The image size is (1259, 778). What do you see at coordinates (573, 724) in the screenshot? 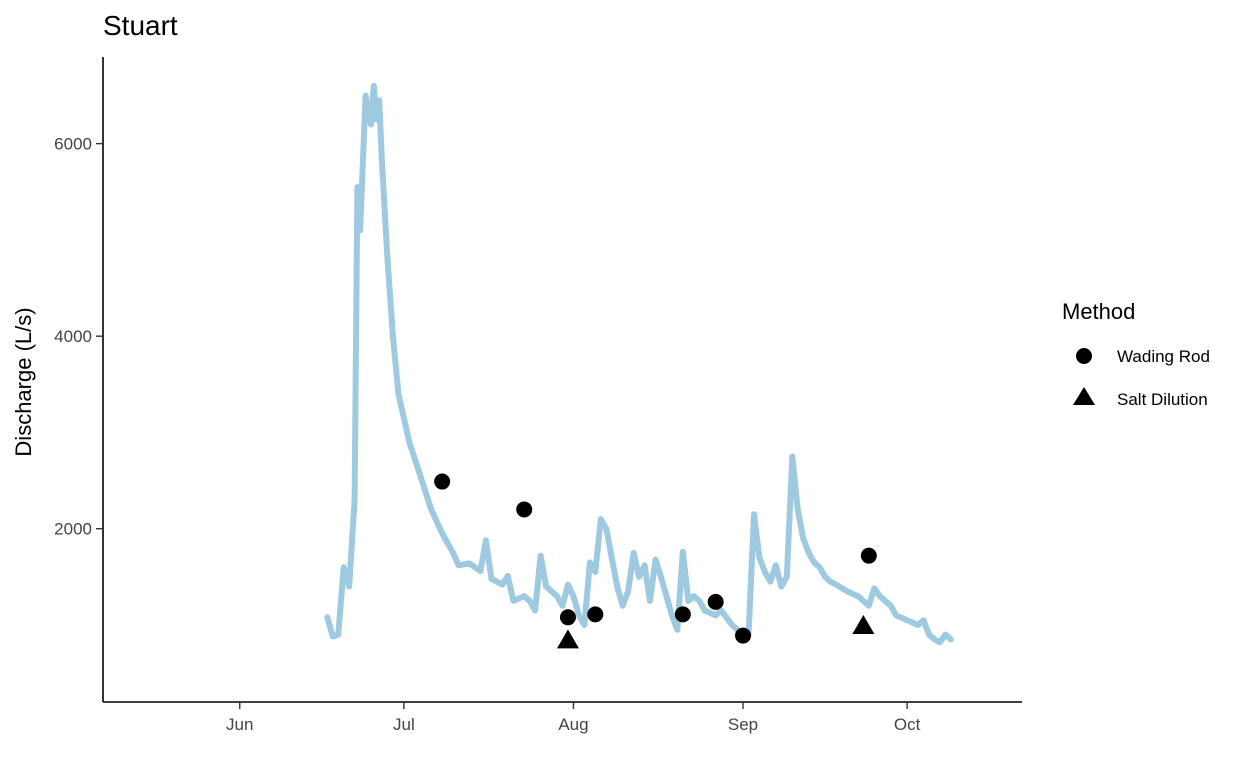
I see `x-tick-label: Aug` at bounding box center [573, 724].